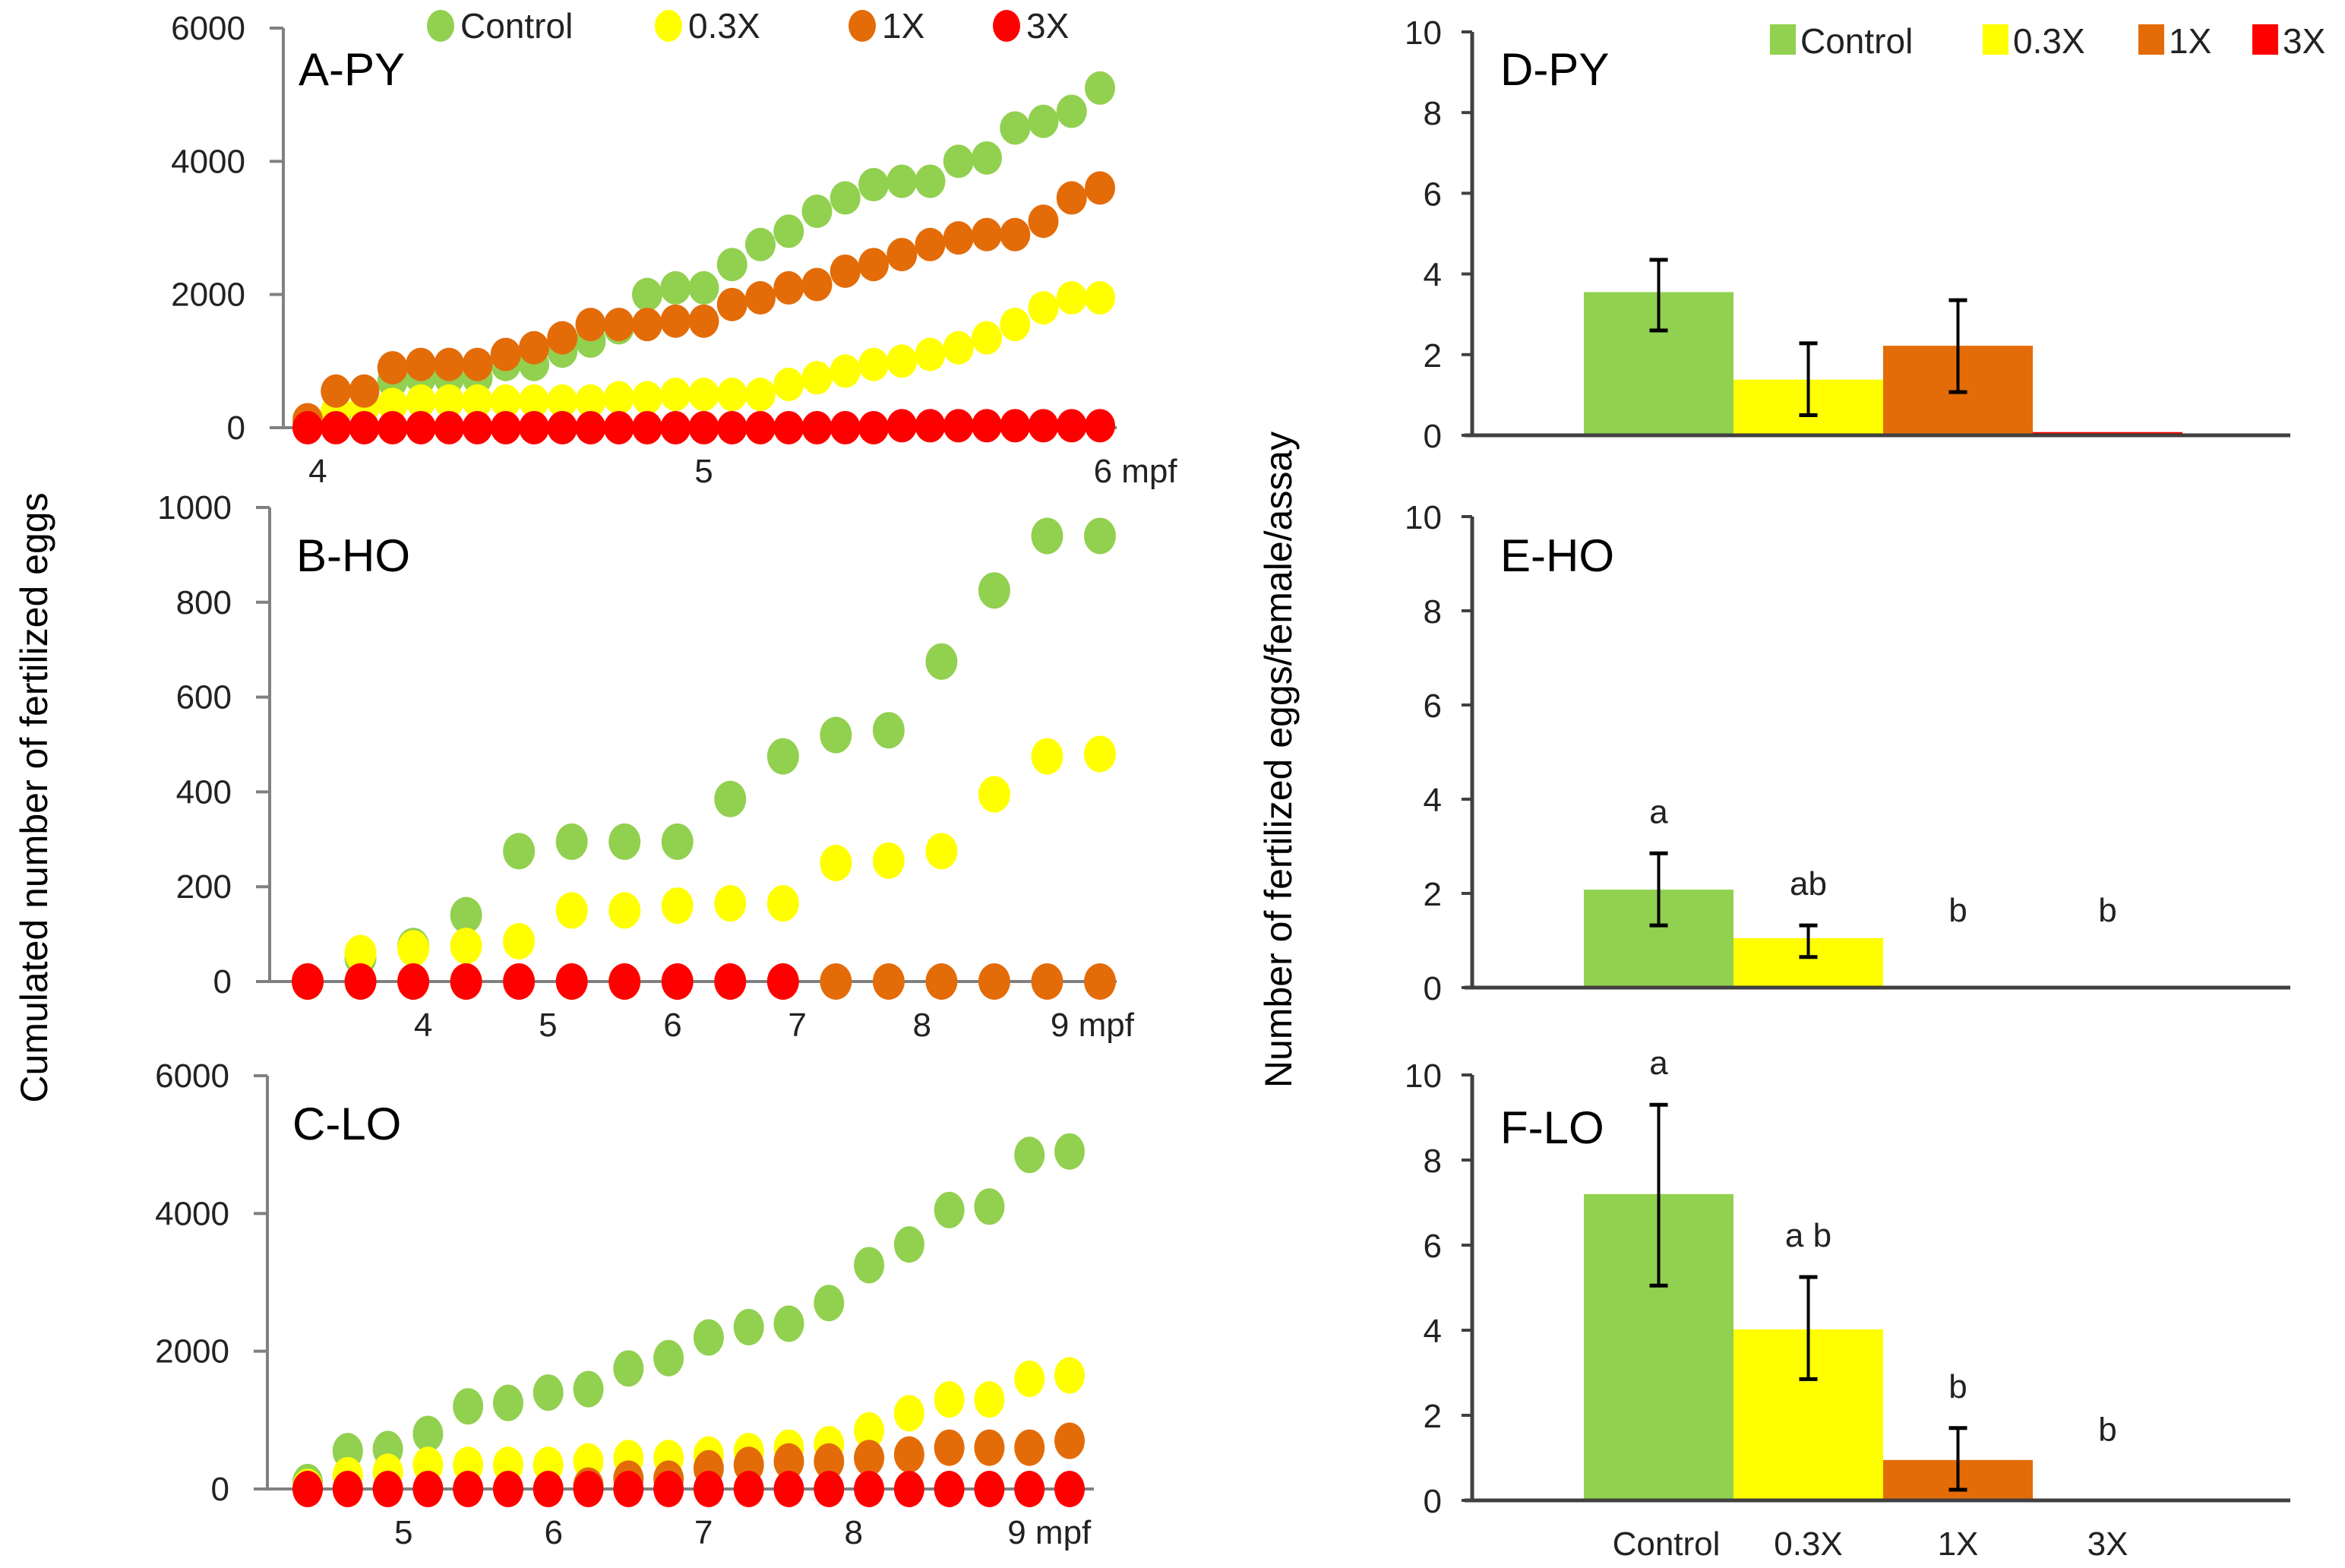  Describe the element at coordinates (1658, 1063) in the screenshot. I see `significance-label: a` at that location.